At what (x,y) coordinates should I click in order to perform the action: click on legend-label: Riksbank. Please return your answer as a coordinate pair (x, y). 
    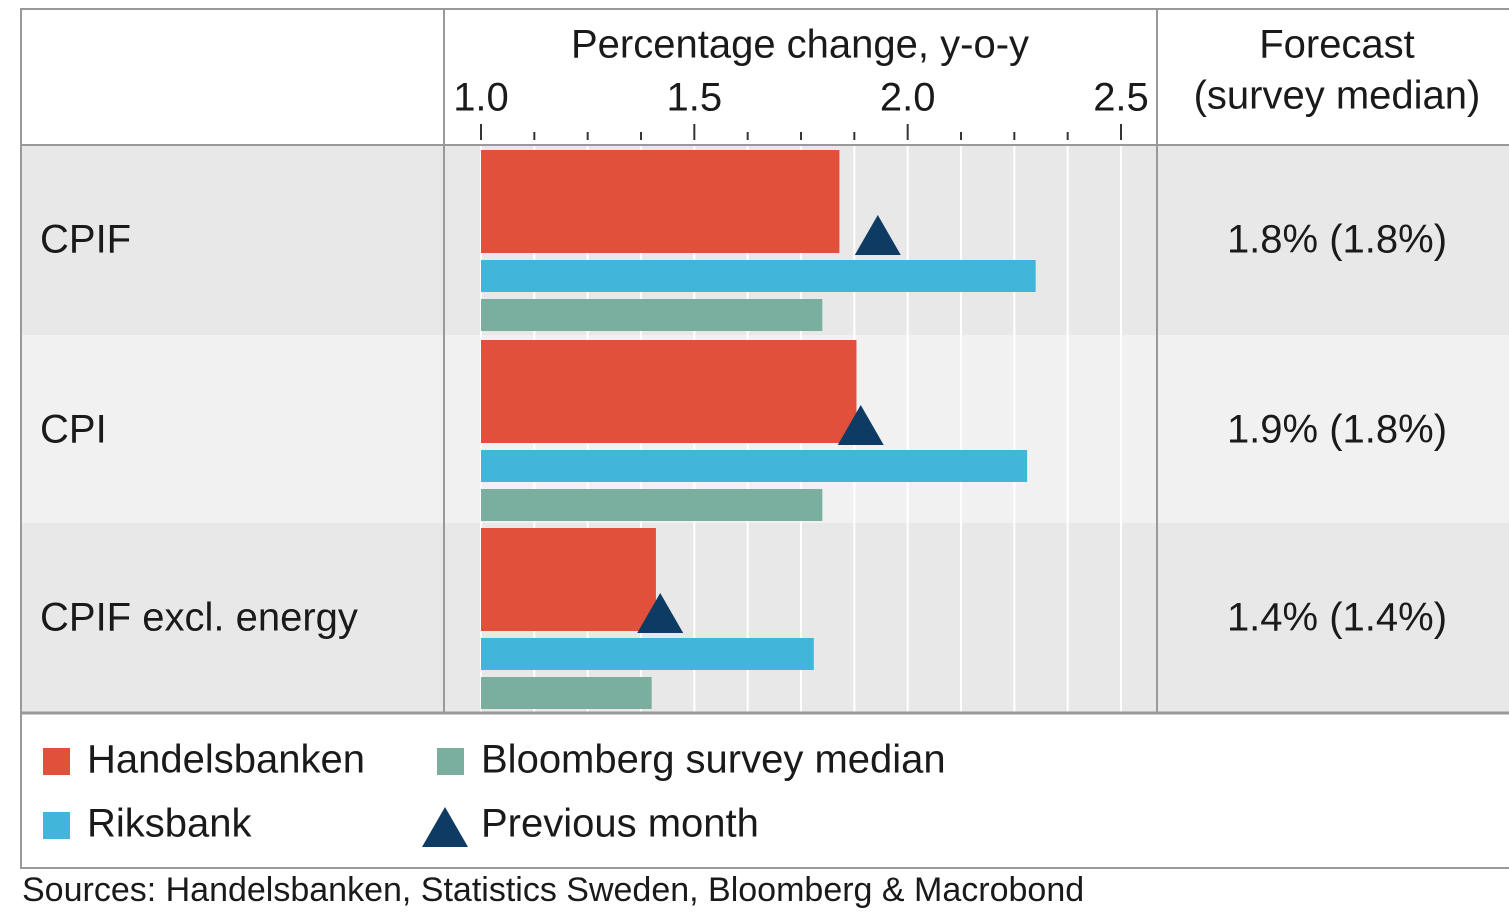
    Looking at the image, I should click on (170, 824).